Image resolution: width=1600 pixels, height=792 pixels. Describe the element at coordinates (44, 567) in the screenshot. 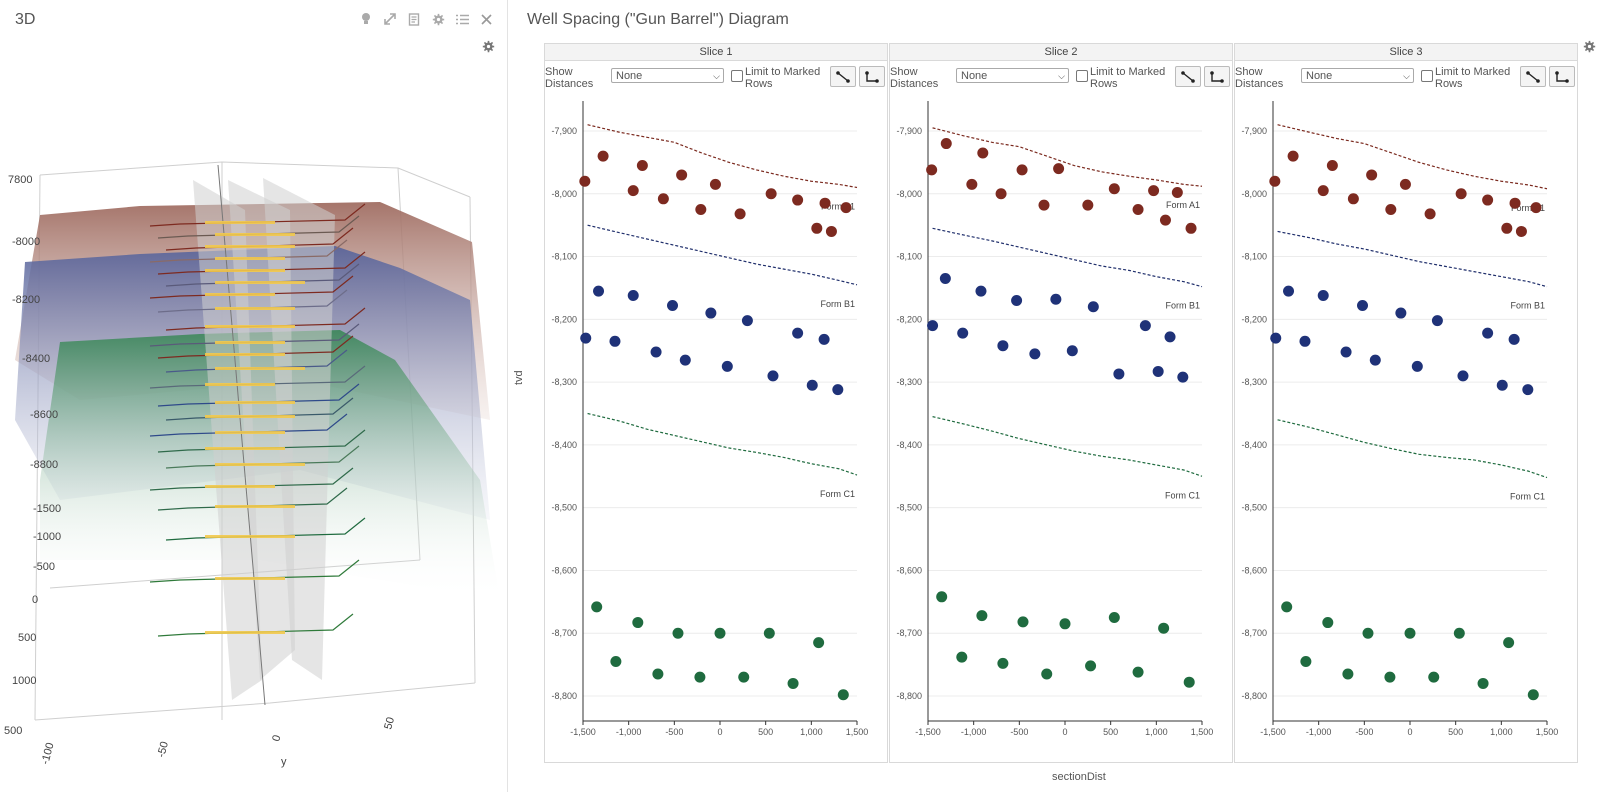

I see `y-label: -500` at that location.